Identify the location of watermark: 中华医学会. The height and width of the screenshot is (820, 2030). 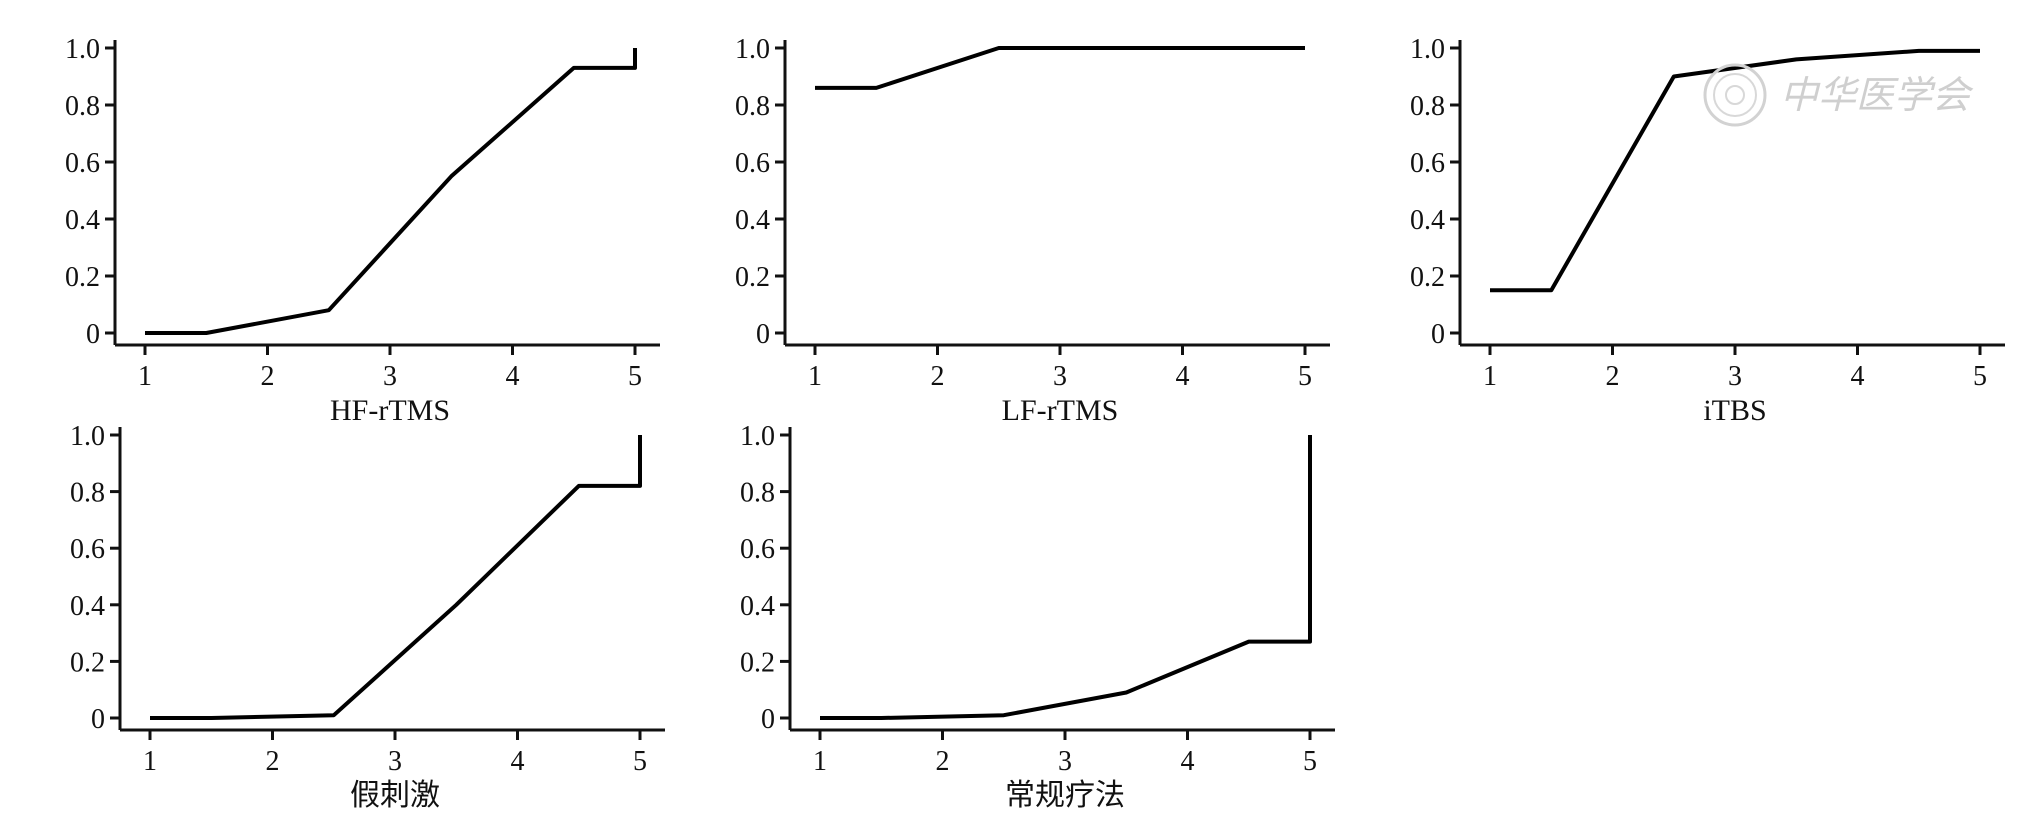
(1838, 95).